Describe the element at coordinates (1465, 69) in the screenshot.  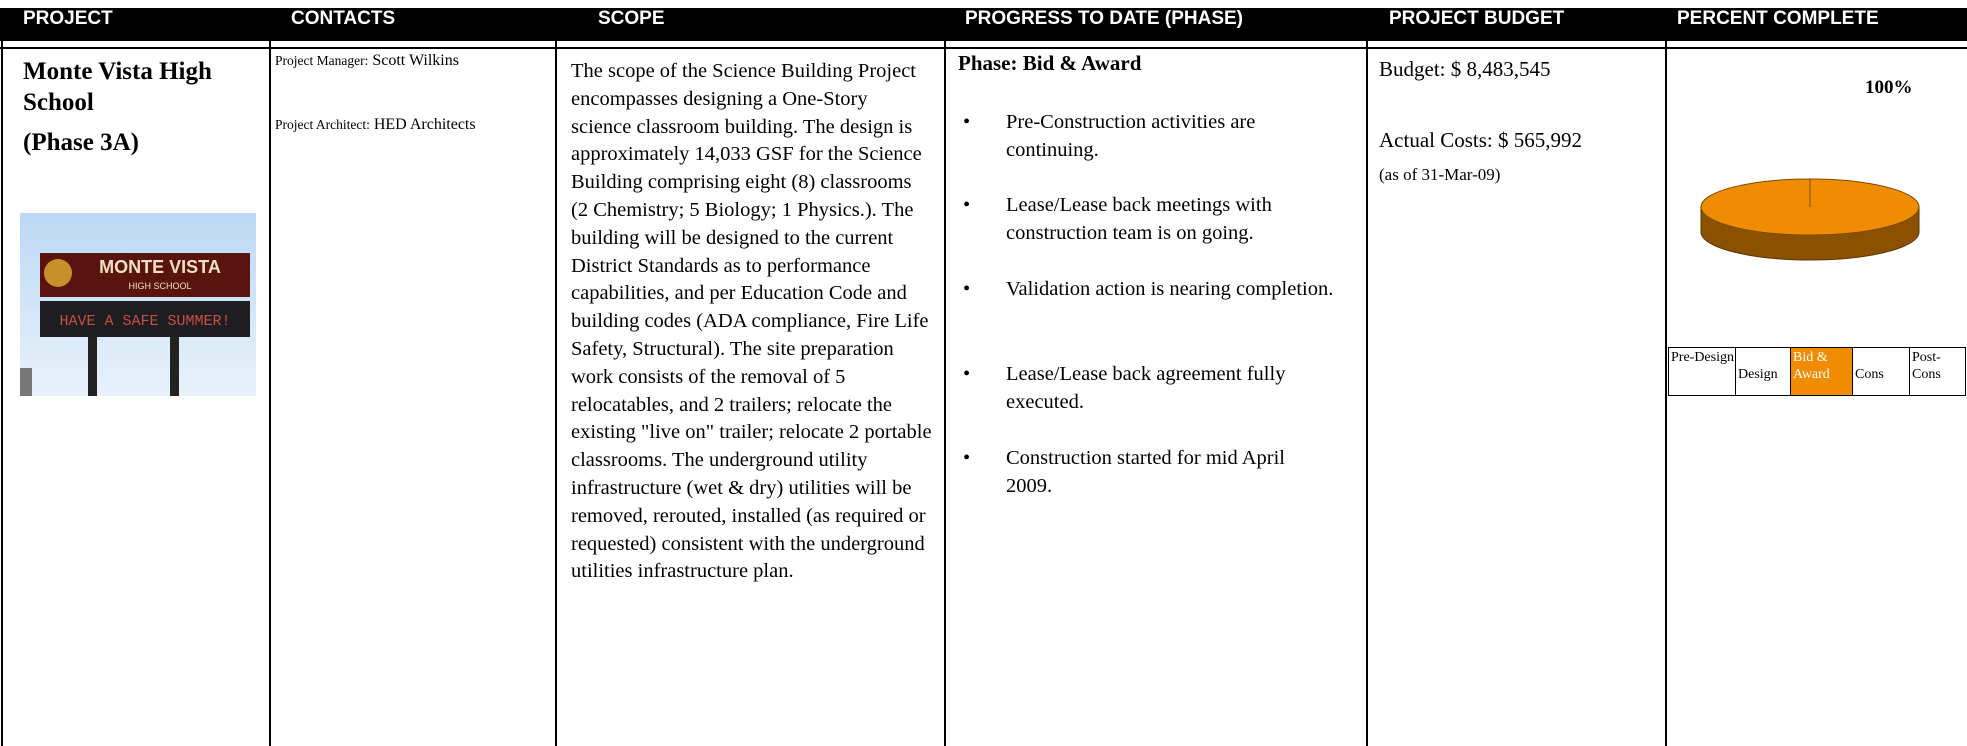
I see `budget: Budget: $ 8,483,545` at that location.